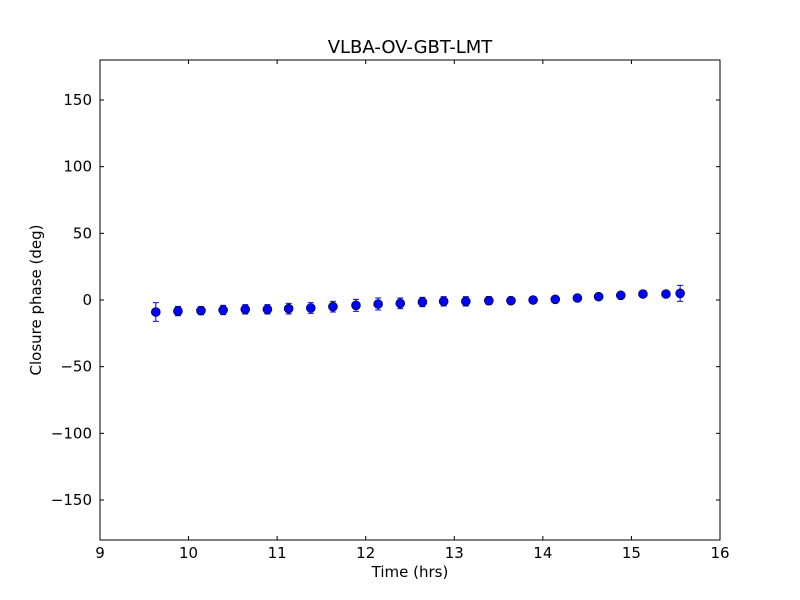 This screenshot has height=600, width=800. Describe the element at coordinates (188, 553) in the screenshot. I see `x-tick-label: 10` at that location.